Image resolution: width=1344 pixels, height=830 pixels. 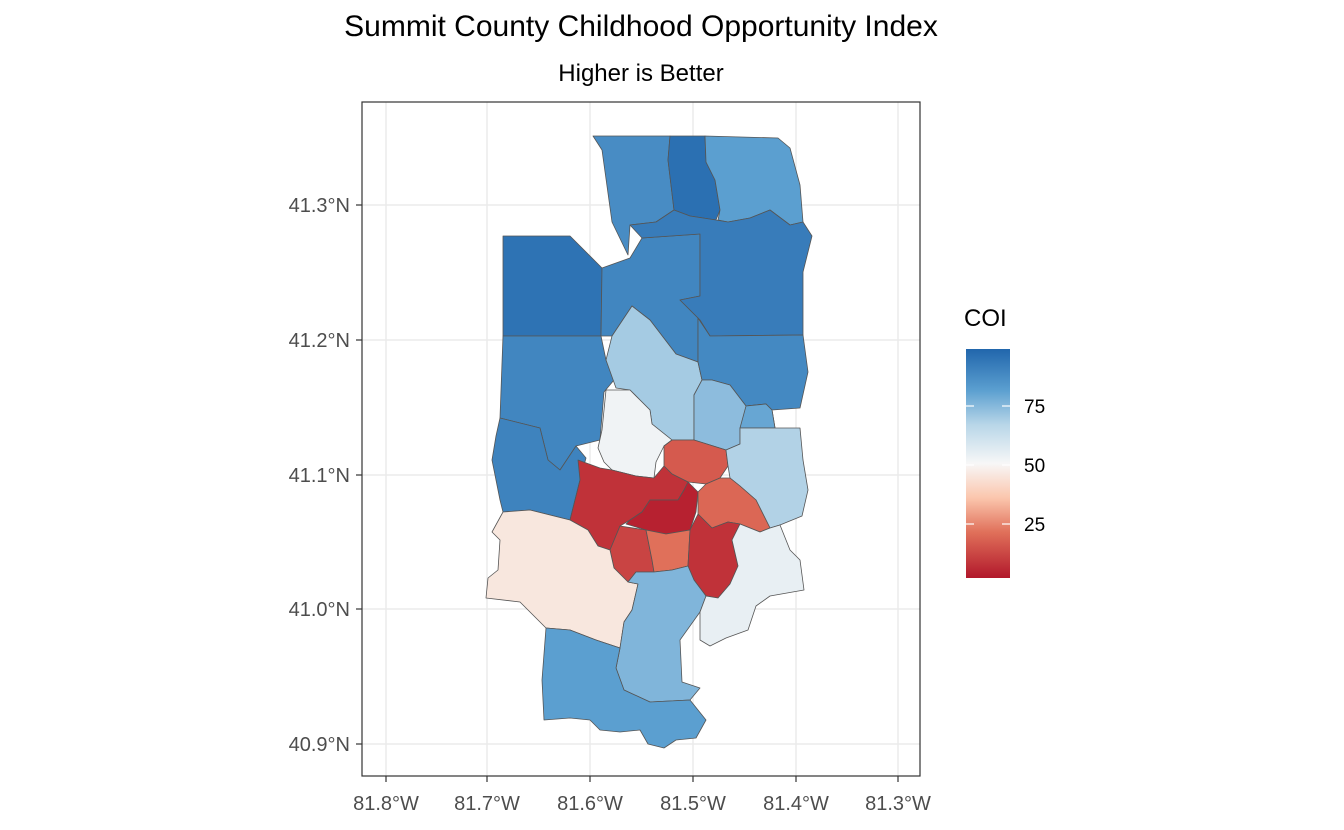 What do you see at coordinates (319, 341) in the screenshot?
I see `y-tick-label: 41.2°N` at bounding box center [319, 341].